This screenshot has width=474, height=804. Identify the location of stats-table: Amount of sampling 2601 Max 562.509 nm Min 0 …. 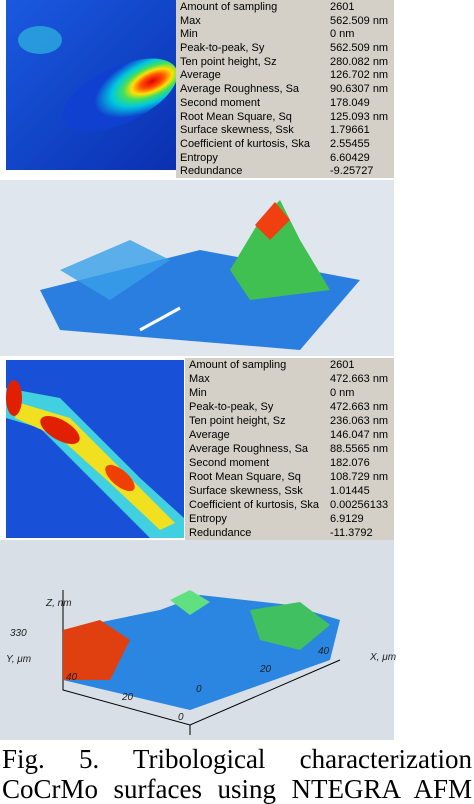
(285, 89).